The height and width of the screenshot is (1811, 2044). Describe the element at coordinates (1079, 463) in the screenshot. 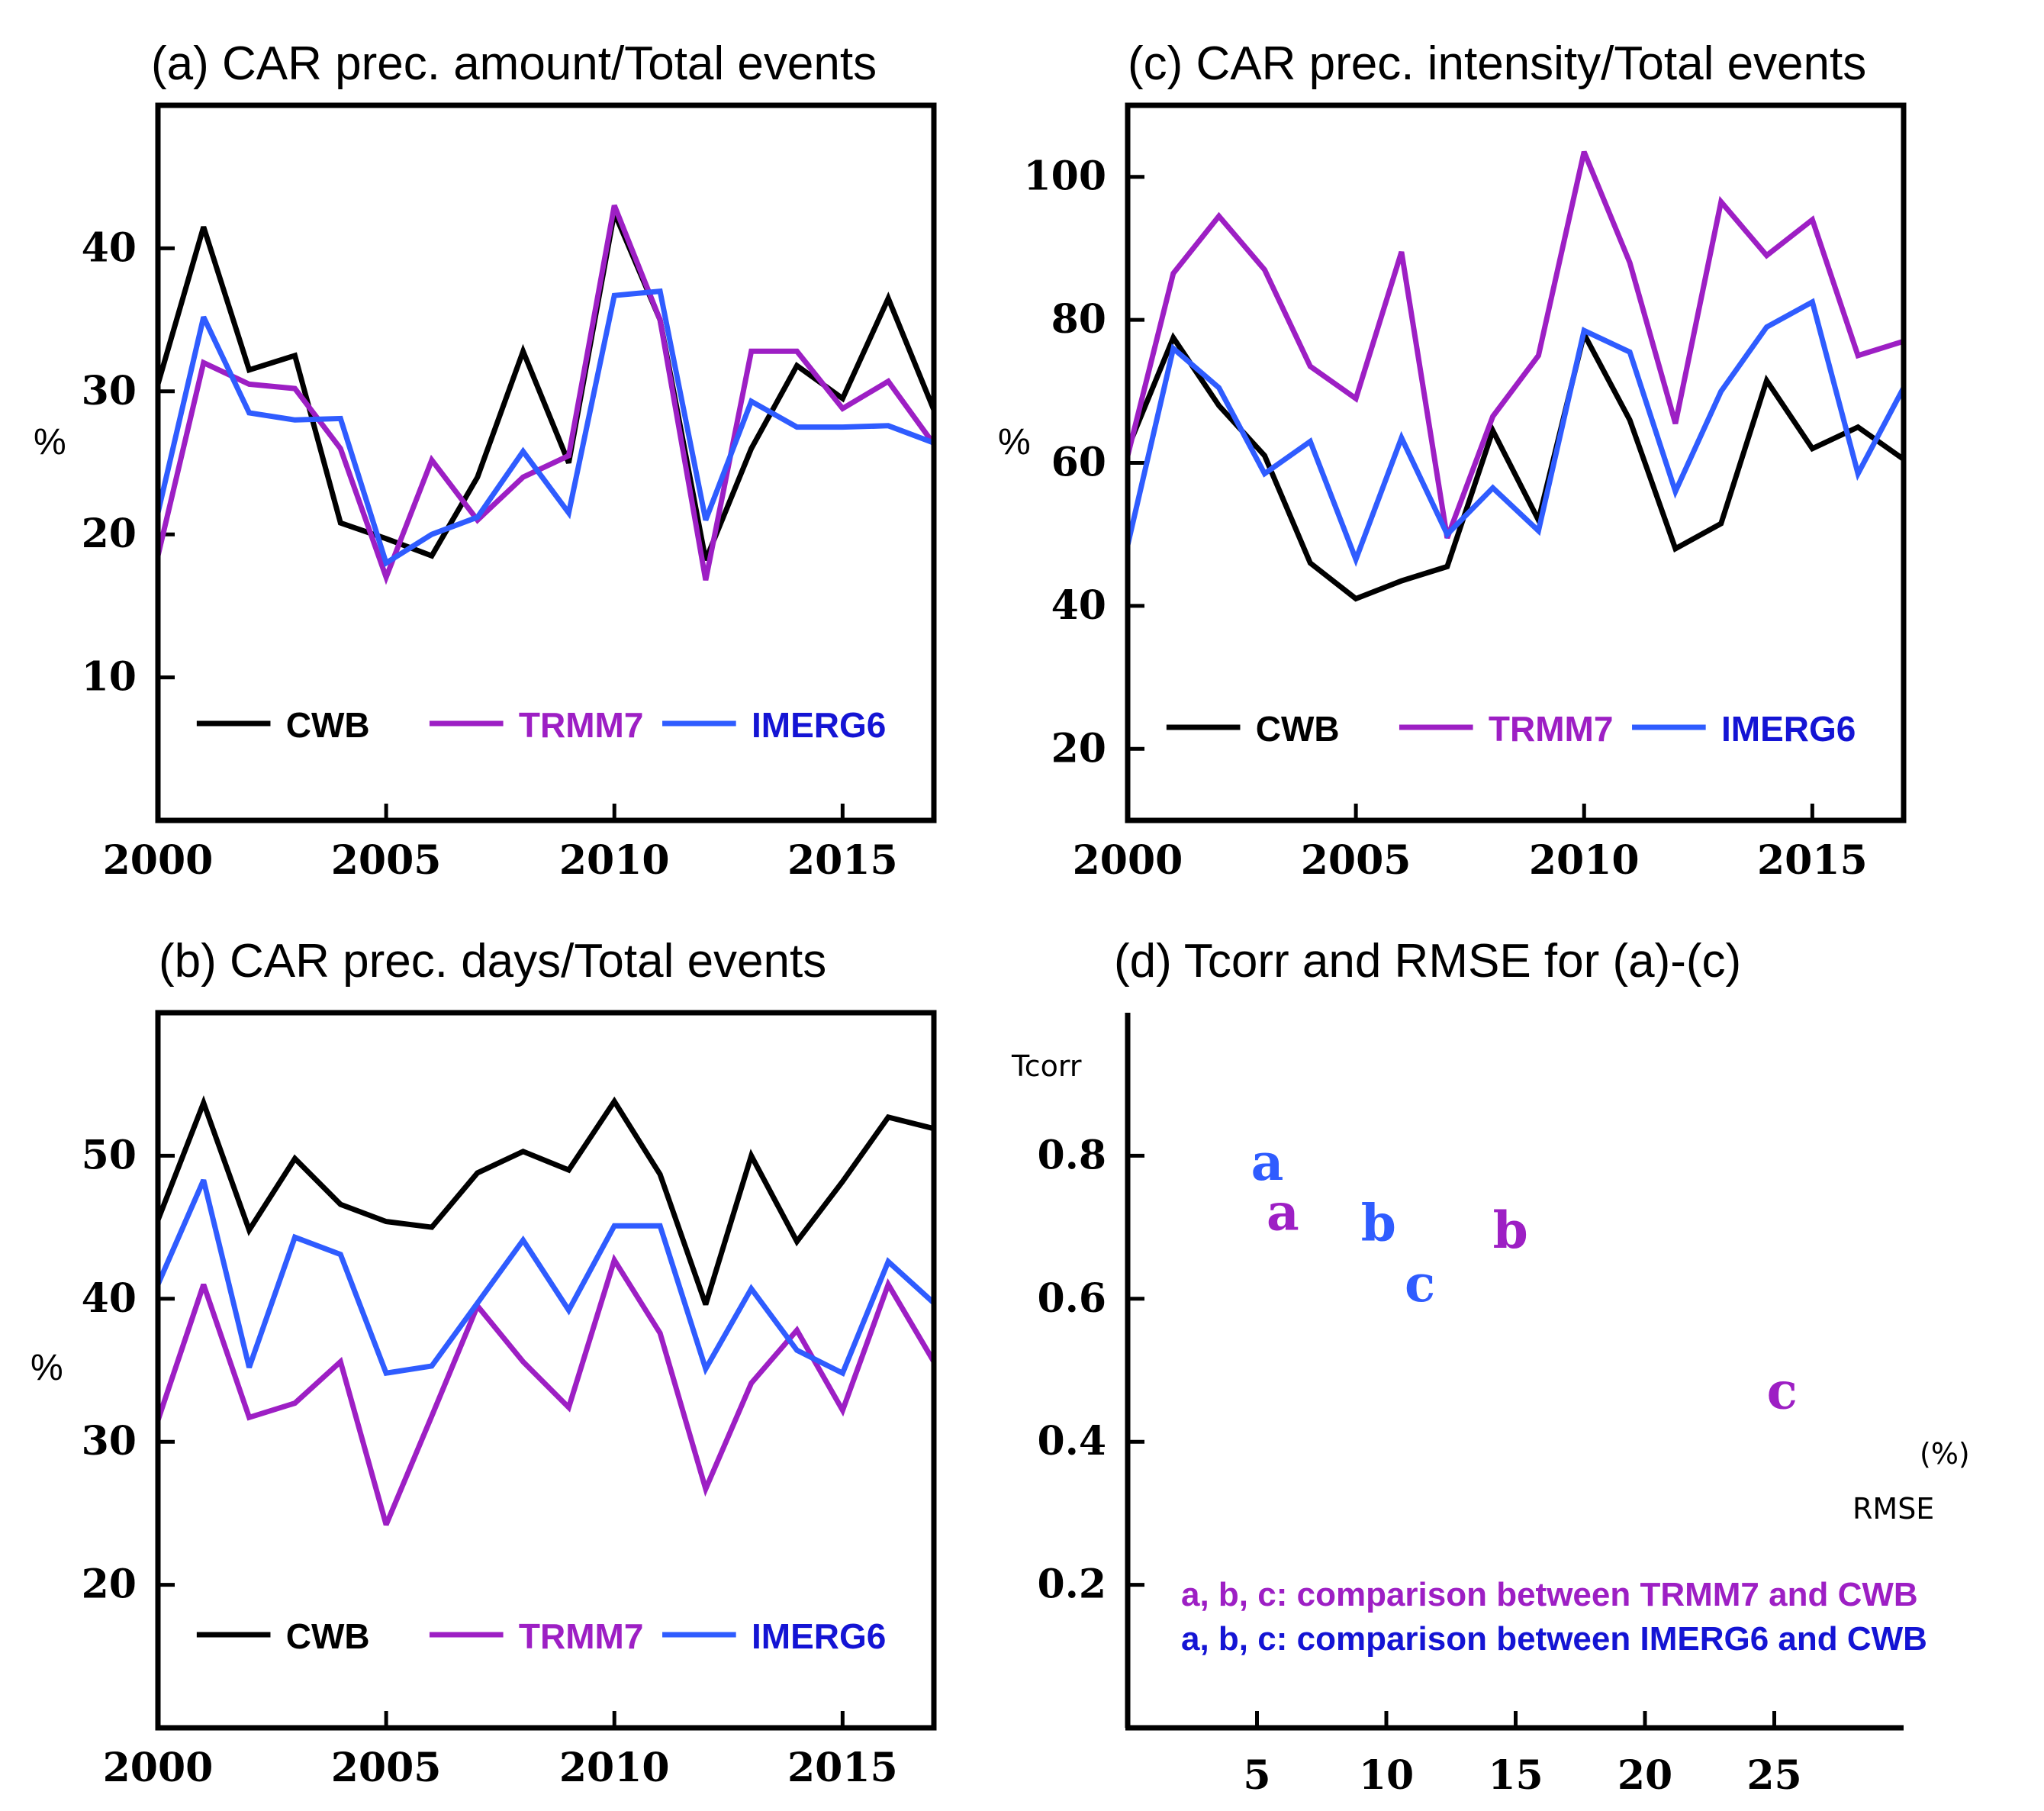

I see `y-tick-label: 60` at that location.